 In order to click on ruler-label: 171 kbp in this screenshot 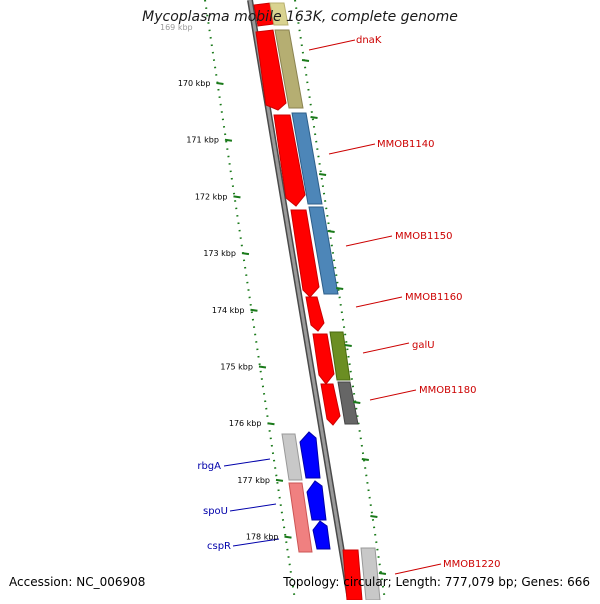, I will do `click(202, 140)`.